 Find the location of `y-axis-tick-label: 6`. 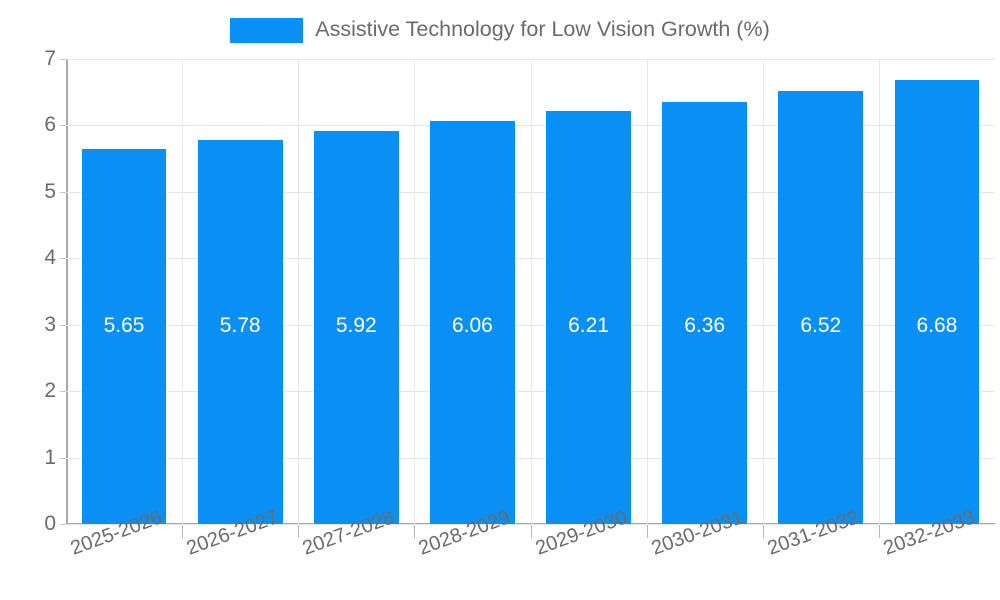

y-axis-tick-label: 6 is located at coordinates (50, 125).